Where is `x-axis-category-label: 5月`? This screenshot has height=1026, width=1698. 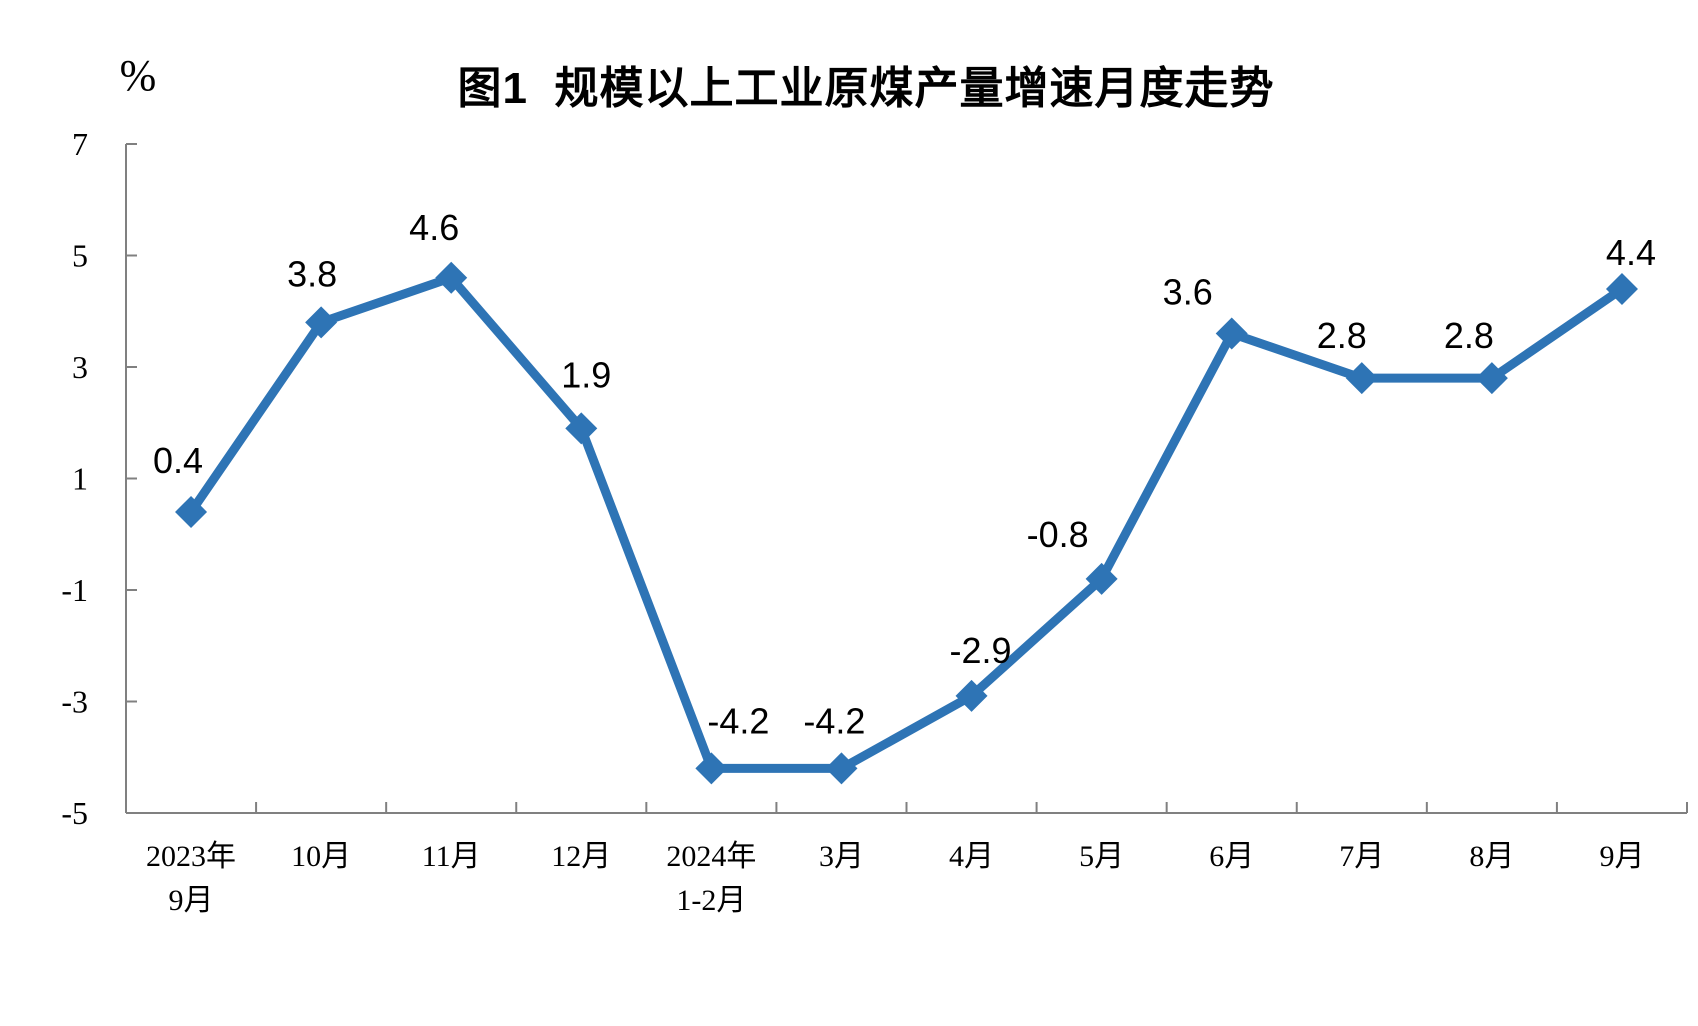
x-axis-category-label: 5月 is located at coordinates (1101, 856).